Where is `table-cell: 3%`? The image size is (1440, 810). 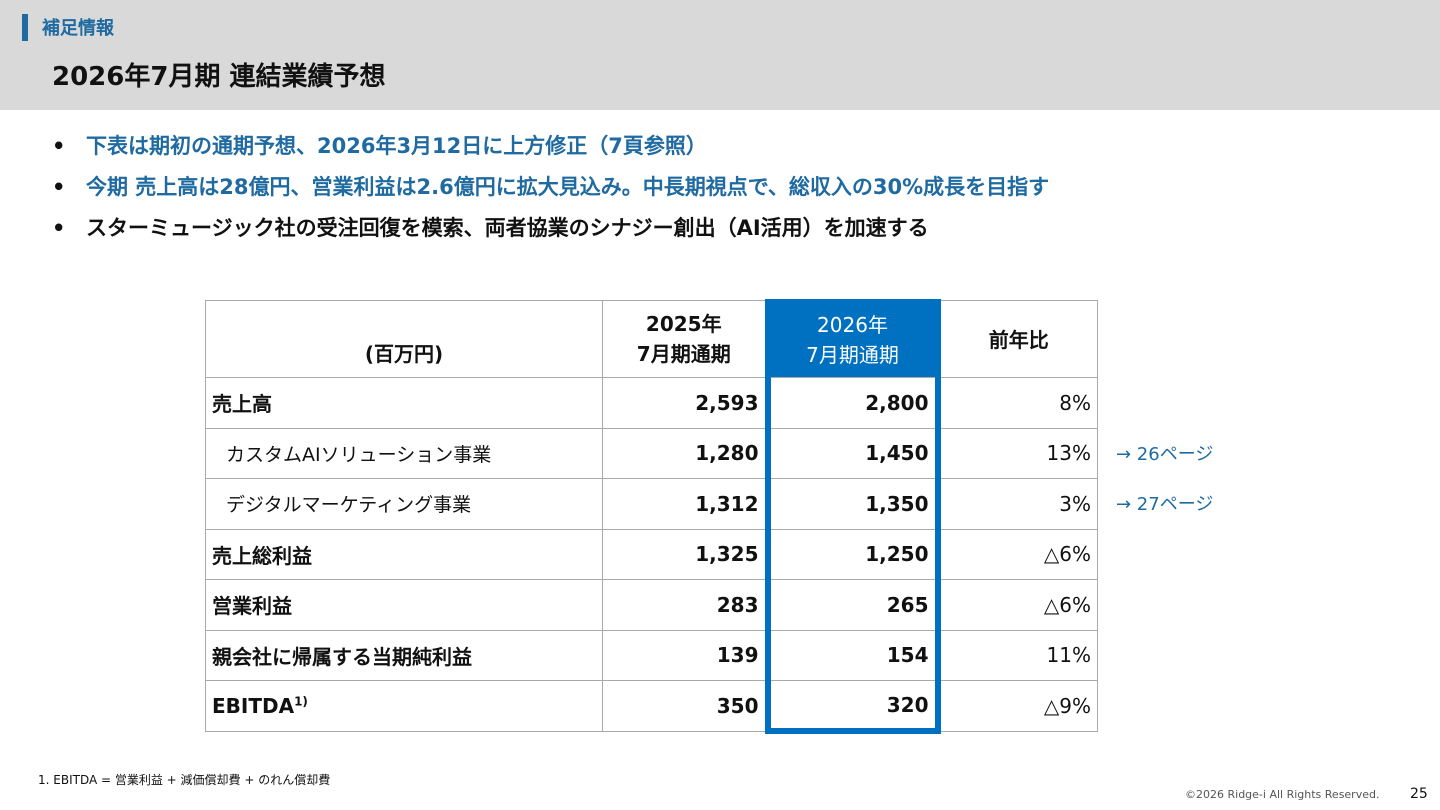 table-cell: 3% is located at coordinates (1017, 504).